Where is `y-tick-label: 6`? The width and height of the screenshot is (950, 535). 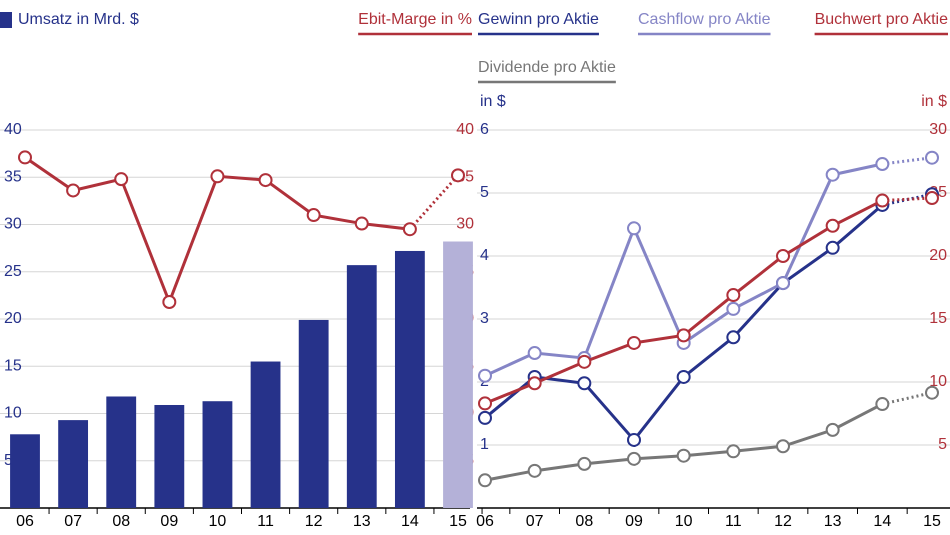 y-tick-label: 6 is located at coordinates (484, 129).